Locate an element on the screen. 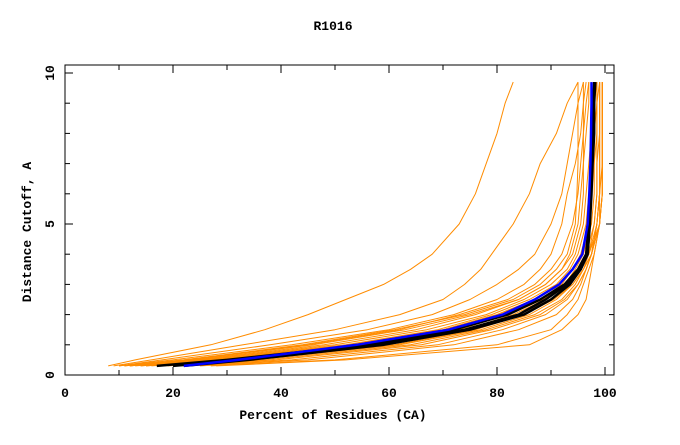 This screenshot has height=445, width=680. x-tick-label: 40 is located at coordinates (281, 393).